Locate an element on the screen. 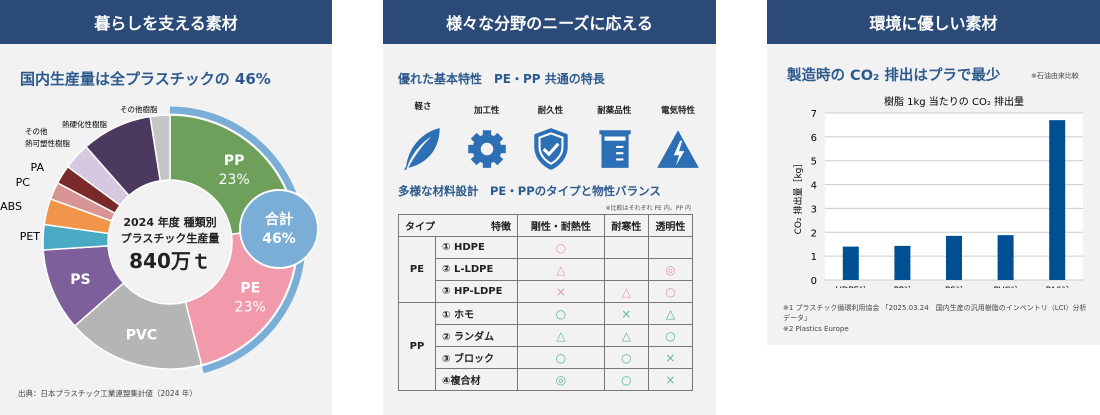  group-name: PE is located at coordinates (417, 269).